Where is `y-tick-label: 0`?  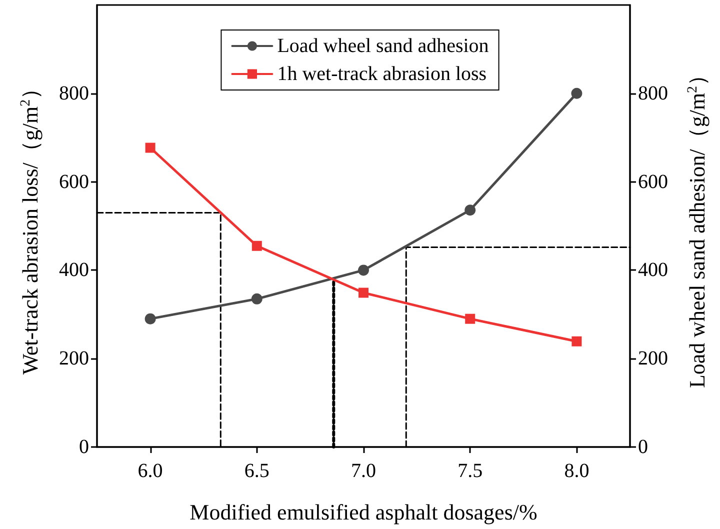
y-tick-label: 0 is located at coordinates (84, 447).